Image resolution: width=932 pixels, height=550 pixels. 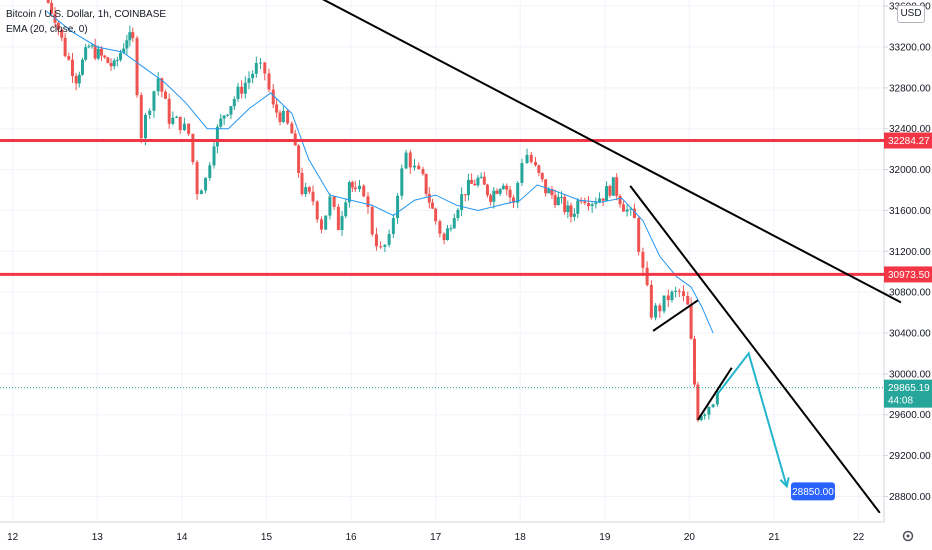 I want to click on x-tick-label: 18, so click(x=521, y=537).